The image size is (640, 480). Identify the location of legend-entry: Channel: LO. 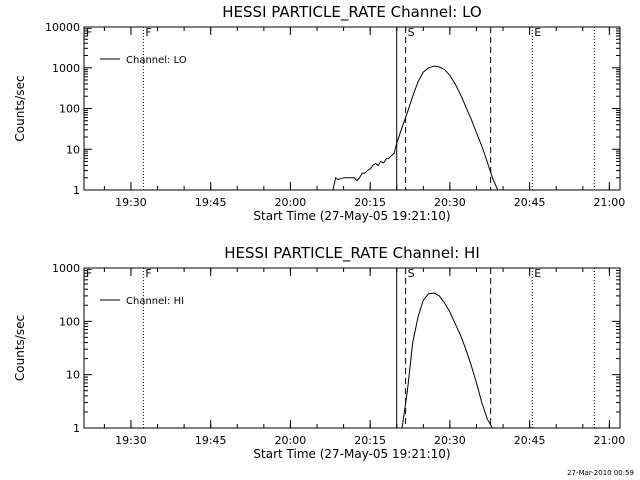
(156, 60).